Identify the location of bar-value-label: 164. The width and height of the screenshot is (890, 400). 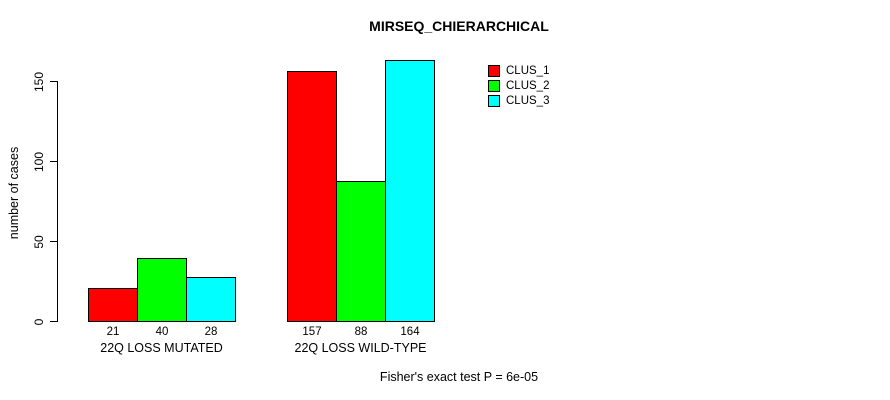
(410, 332).